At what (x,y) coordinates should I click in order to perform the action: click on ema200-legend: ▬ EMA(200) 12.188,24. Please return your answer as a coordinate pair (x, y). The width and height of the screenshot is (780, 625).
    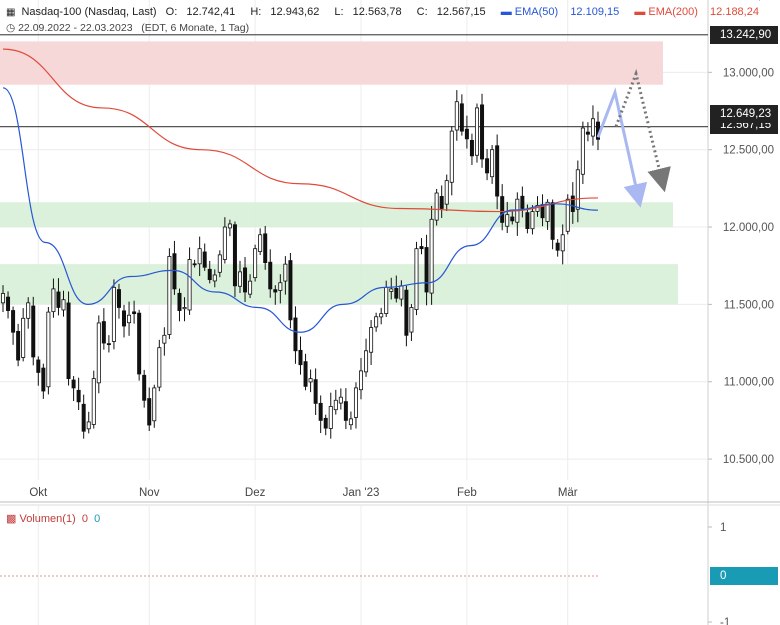
    Looking at the image, I should click on (696, 12).